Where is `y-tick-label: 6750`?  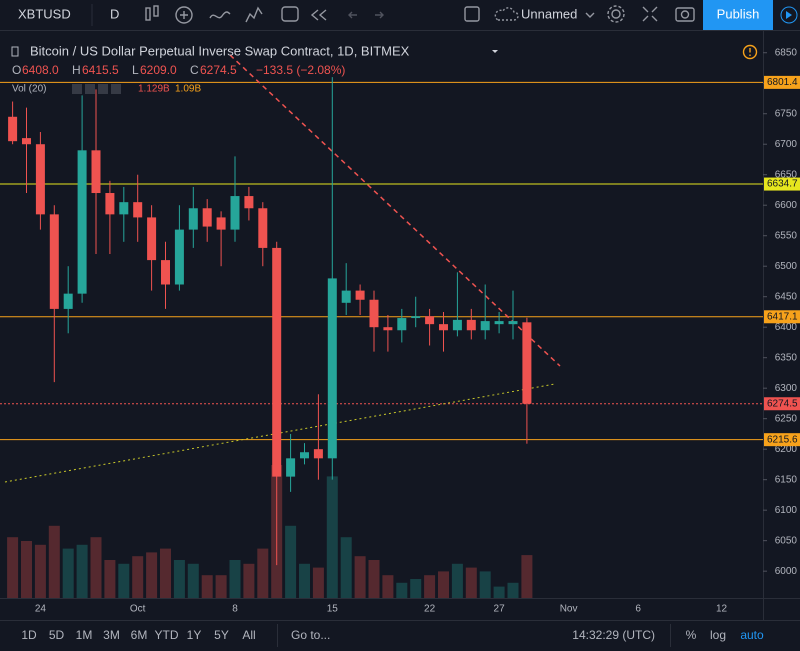
y-tick-label: 6750 is located at coordinates (786, 113).